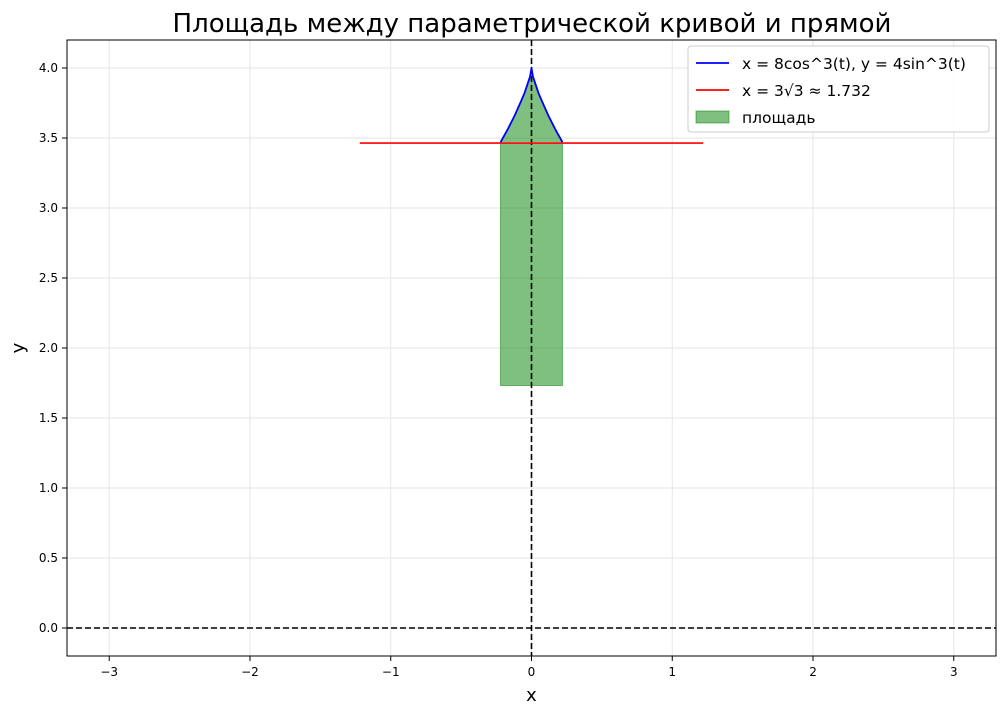  I want to click on x-tick-label: −2, so click(250, 672).